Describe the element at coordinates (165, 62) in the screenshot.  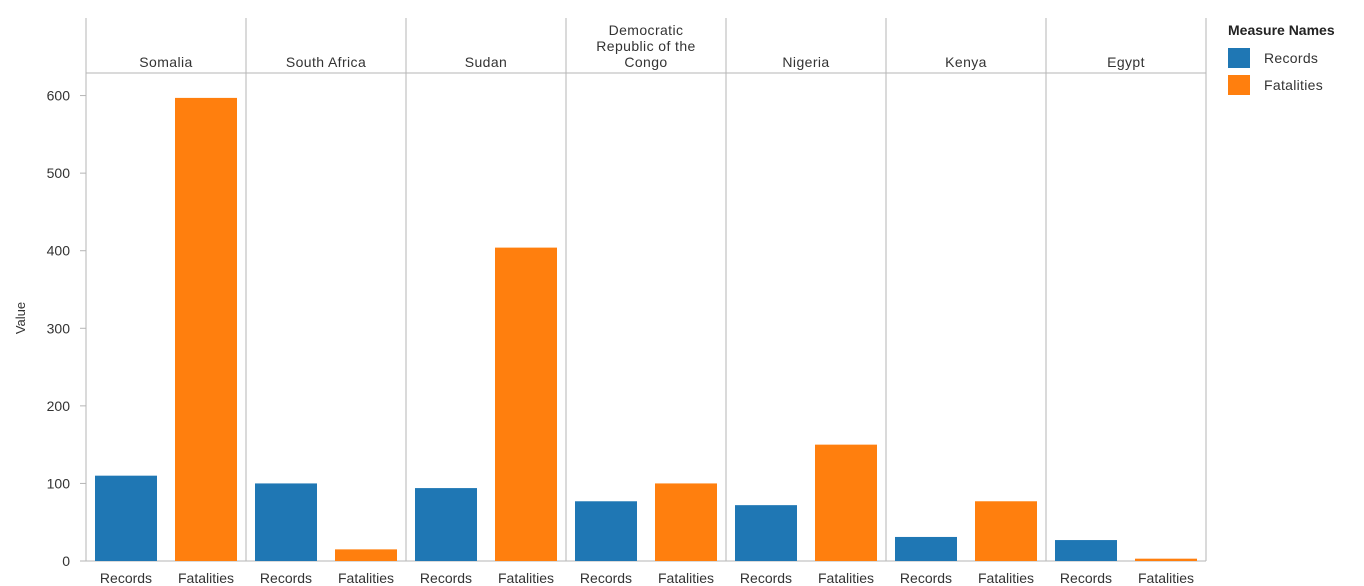
I see `facet-title: Somalia` at that location.